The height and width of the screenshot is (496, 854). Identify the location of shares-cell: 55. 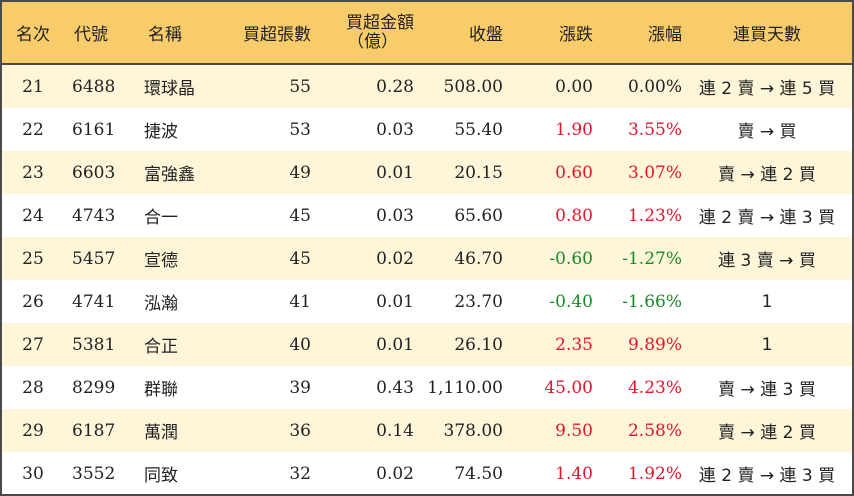
(300, 86).